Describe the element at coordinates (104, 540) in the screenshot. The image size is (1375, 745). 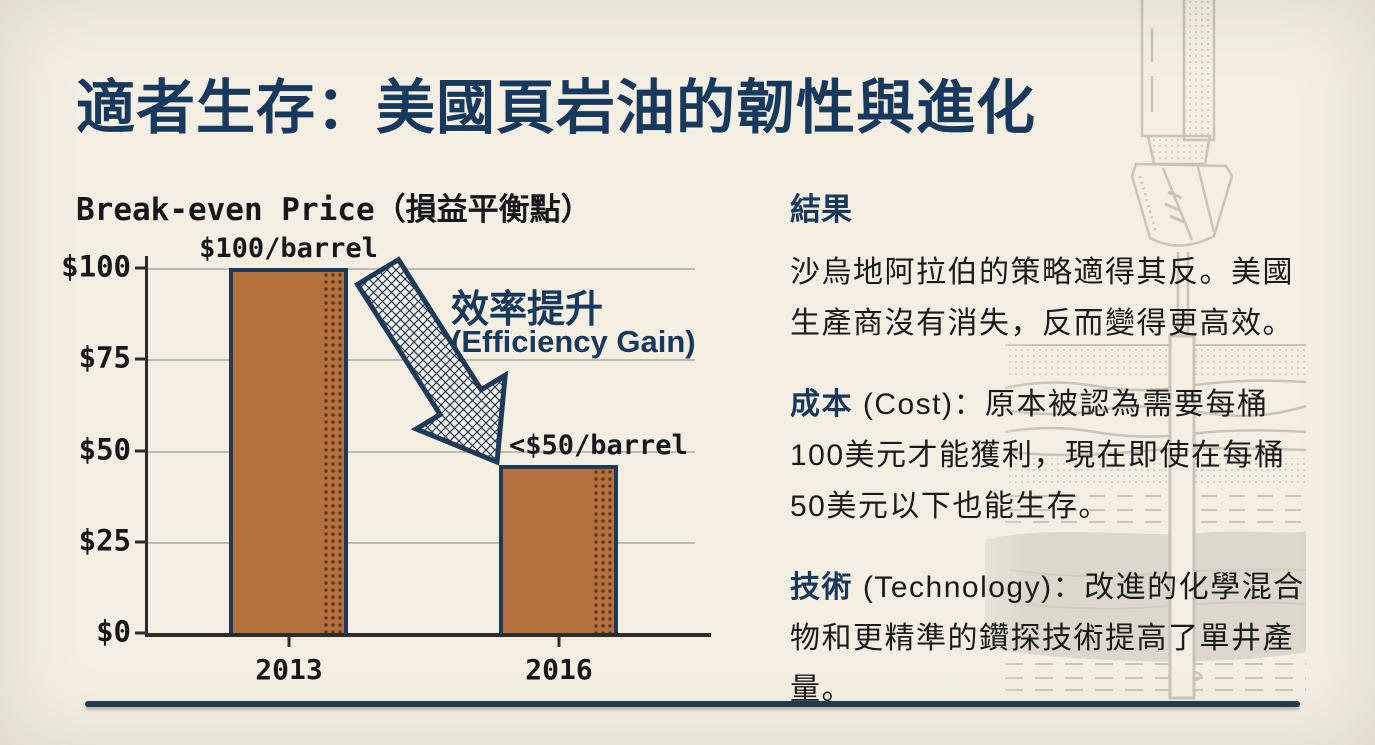
I see `y-axis-label: $25` at that location.